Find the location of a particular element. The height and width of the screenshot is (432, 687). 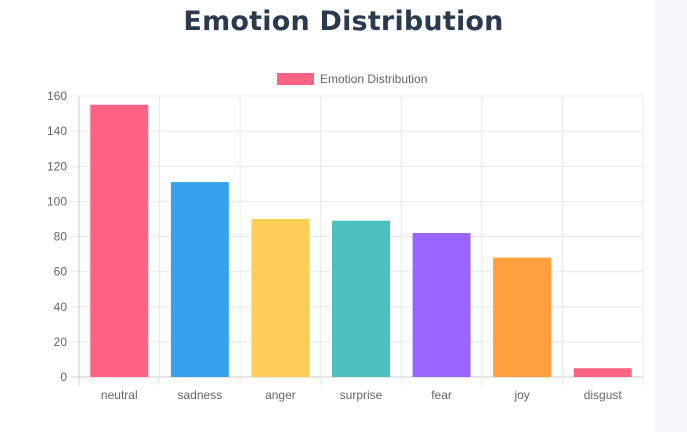

x-tick-label: surprise is located at coordinates (361, 395).